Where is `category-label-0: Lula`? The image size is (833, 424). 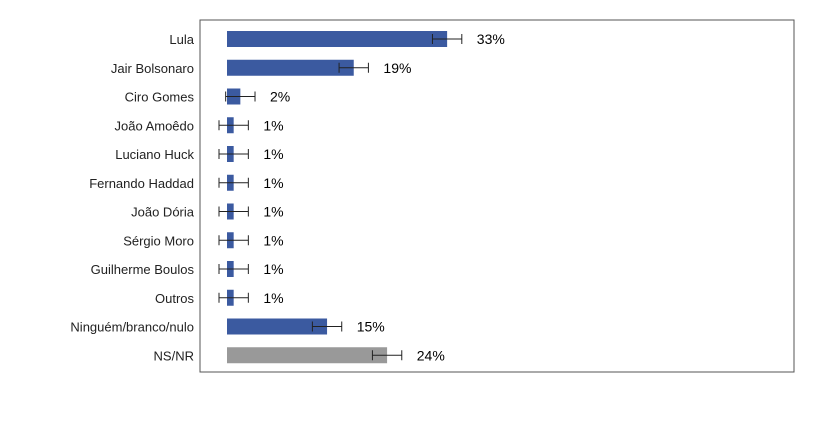
category-label-0: Lula is located at coordinates (181, 39).